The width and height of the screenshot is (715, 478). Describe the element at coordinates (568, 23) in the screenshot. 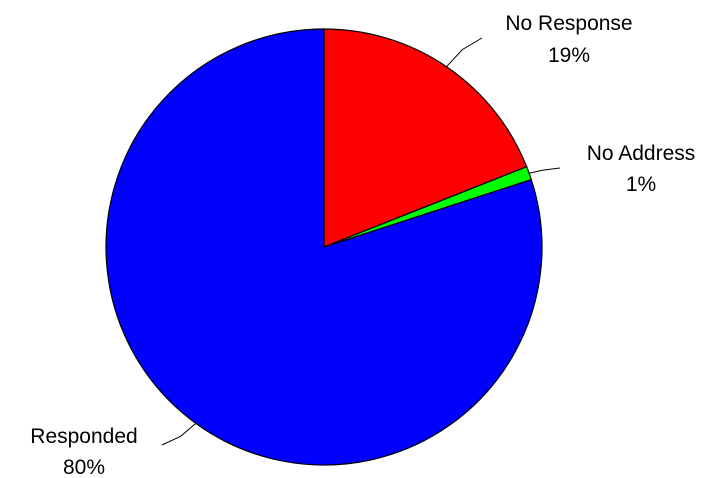

I see `slice-label-no-response: No Response` at that location.